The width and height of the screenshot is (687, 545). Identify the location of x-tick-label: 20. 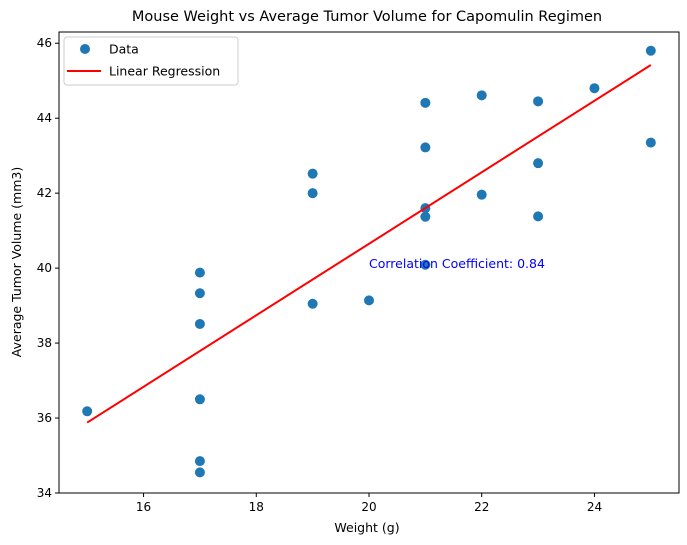
(368, 507).